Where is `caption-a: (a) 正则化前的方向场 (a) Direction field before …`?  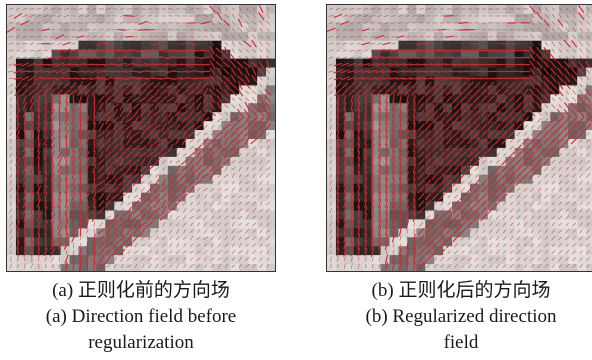
caption-a: (a) 正则化前的方向场 (a) Direction field before … is located at coordinates (143, 317).